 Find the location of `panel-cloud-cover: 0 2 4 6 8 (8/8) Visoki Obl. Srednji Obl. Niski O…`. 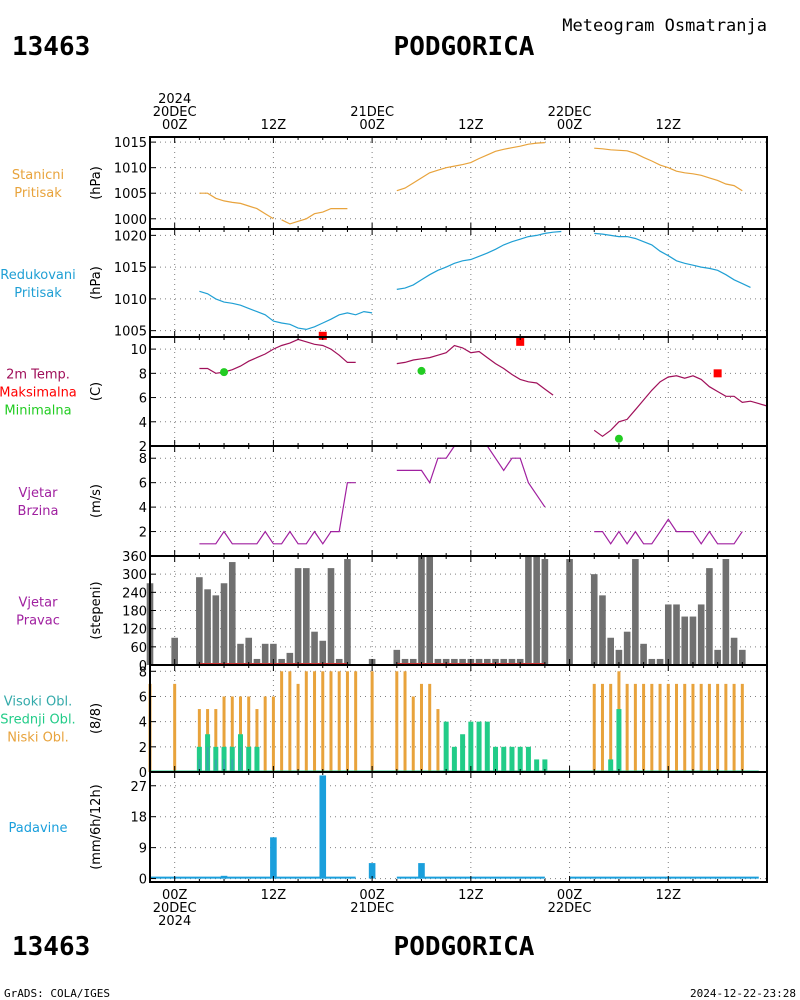

panel-cloud-cover: 0 2 4 6 8 (8/8) Visoki Obl. Srednji Obl. Niski O… is located at coordinates (384, 722).